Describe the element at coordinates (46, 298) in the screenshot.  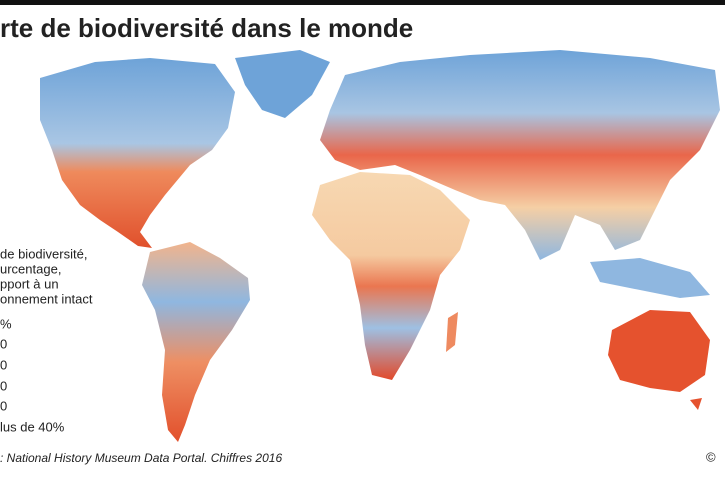
I see `legend-title: onnement intact` at that location.